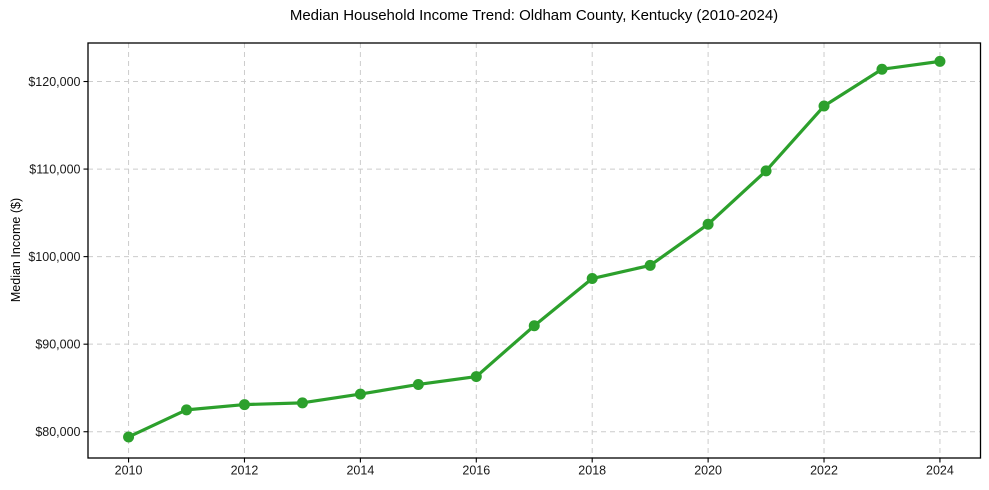 The width and height of the screenshot is (989, 490). What do you see at coordinates (54, 82) in the screenshot?
I see `y-tick-label: $120,000` at bounding box center [54, 82].